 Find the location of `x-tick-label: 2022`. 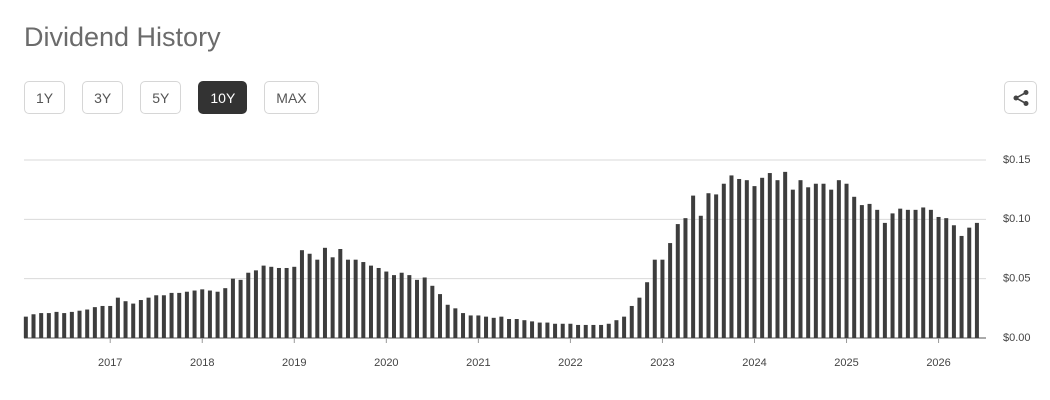

x-tick-label: 2022 is located at coordinates (570, 363).